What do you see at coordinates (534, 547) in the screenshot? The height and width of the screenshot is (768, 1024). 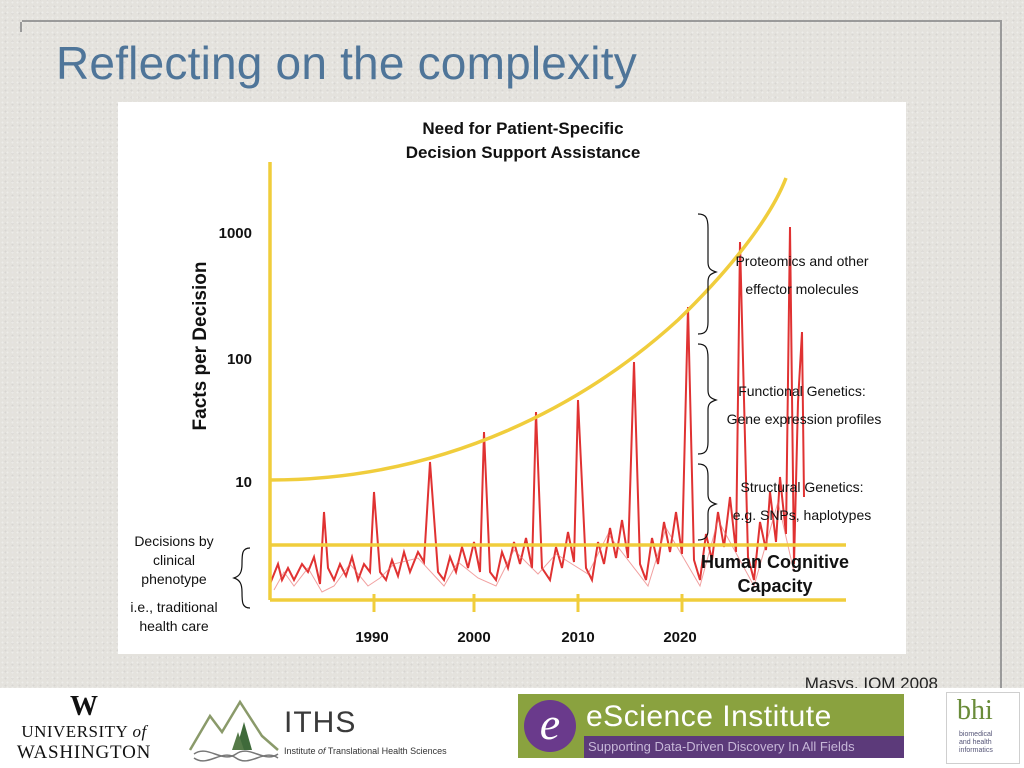 I see `facts-per-decision-spikes-shadow` at bounding box center [534, 547].